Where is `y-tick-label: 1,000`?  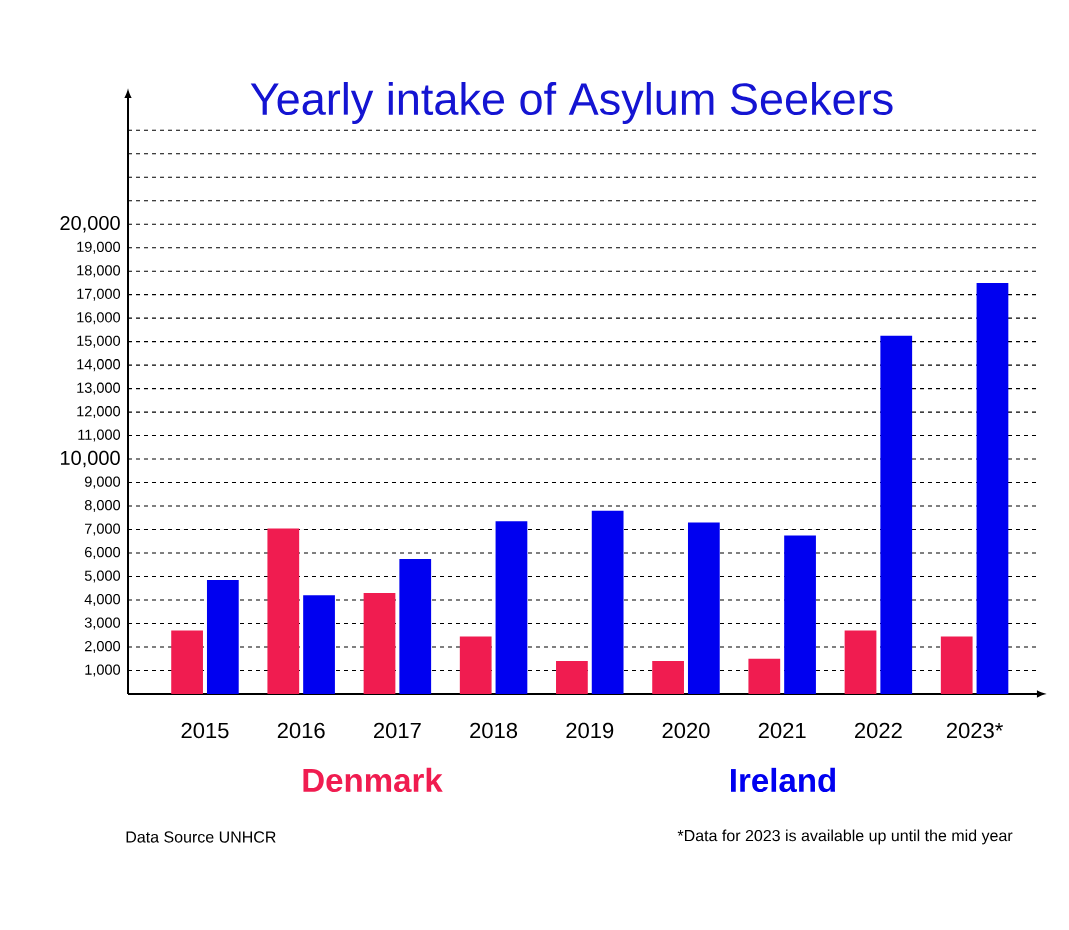 y-tick-label: 1,000 is located at coordinates (103, 670).